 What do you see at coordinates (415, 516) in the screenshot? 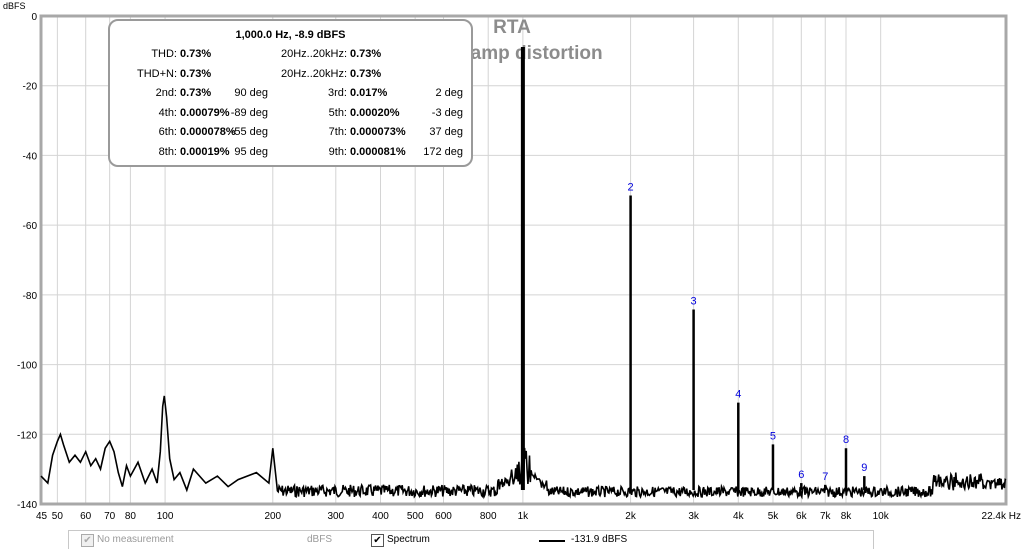
I see `x-tick-label: 500` at bounding box center [415, 516].